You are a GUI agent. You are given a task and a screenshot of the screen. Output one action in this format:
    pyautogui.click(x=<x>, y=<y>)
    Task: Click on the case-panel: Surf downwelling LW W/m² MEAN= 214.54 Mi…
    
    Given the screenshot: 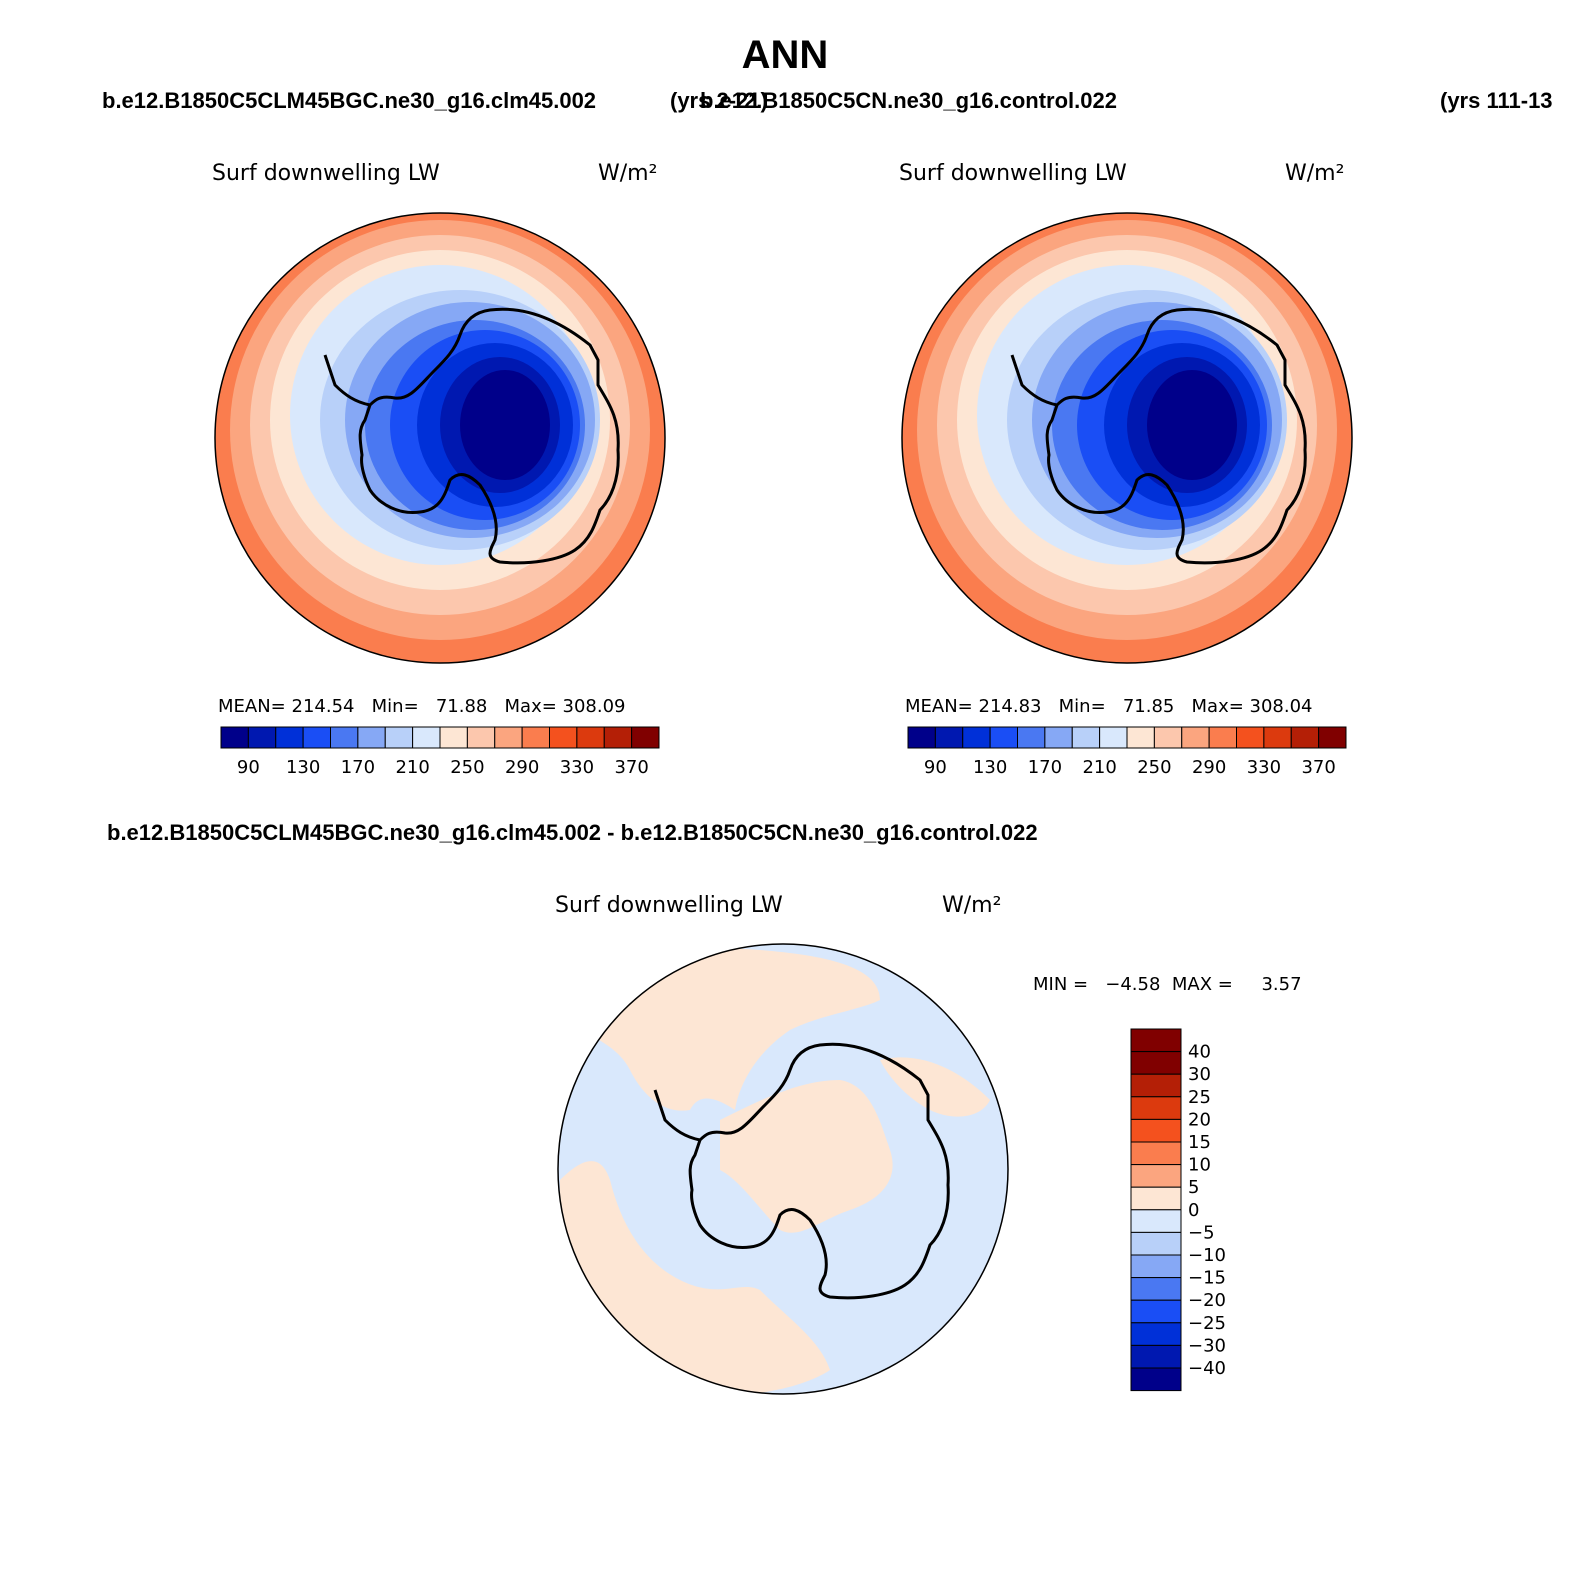 What is the action you would take?
    pyautogui.click(x=439, y=469)
    